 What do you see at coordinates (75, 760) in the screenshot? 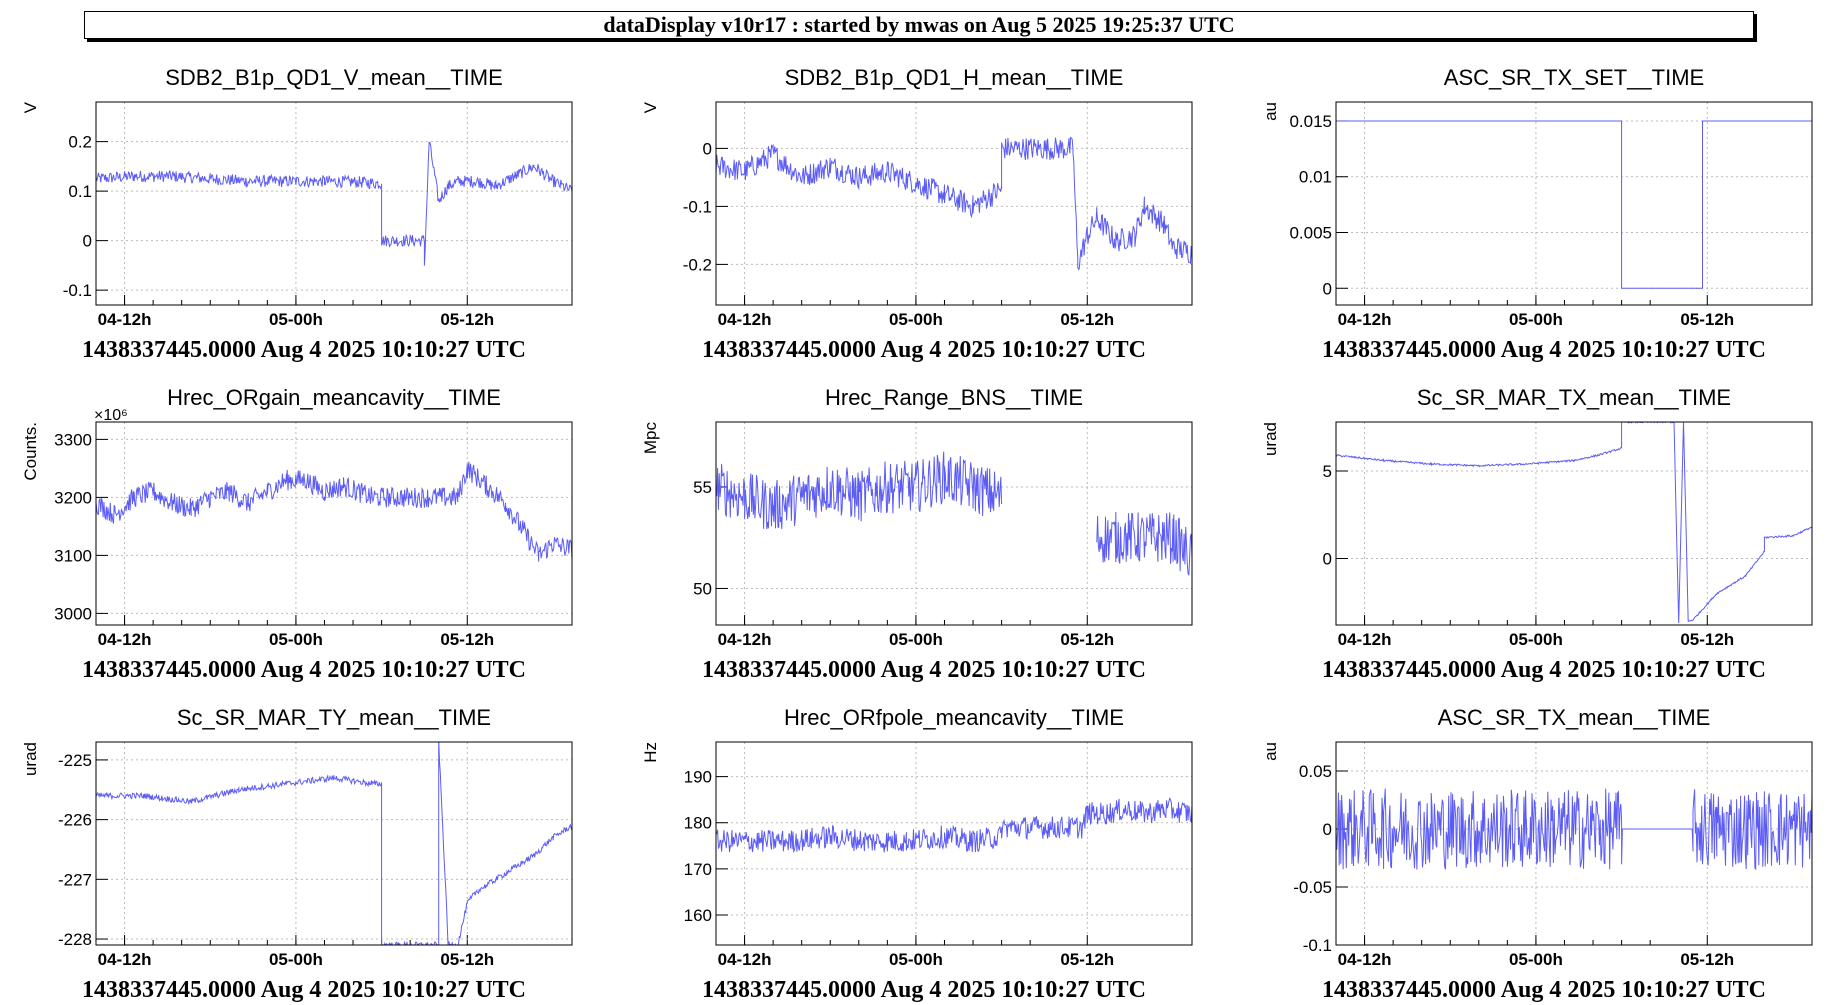
I see `y-tick-label: -225` at bounding box center [75, 760].